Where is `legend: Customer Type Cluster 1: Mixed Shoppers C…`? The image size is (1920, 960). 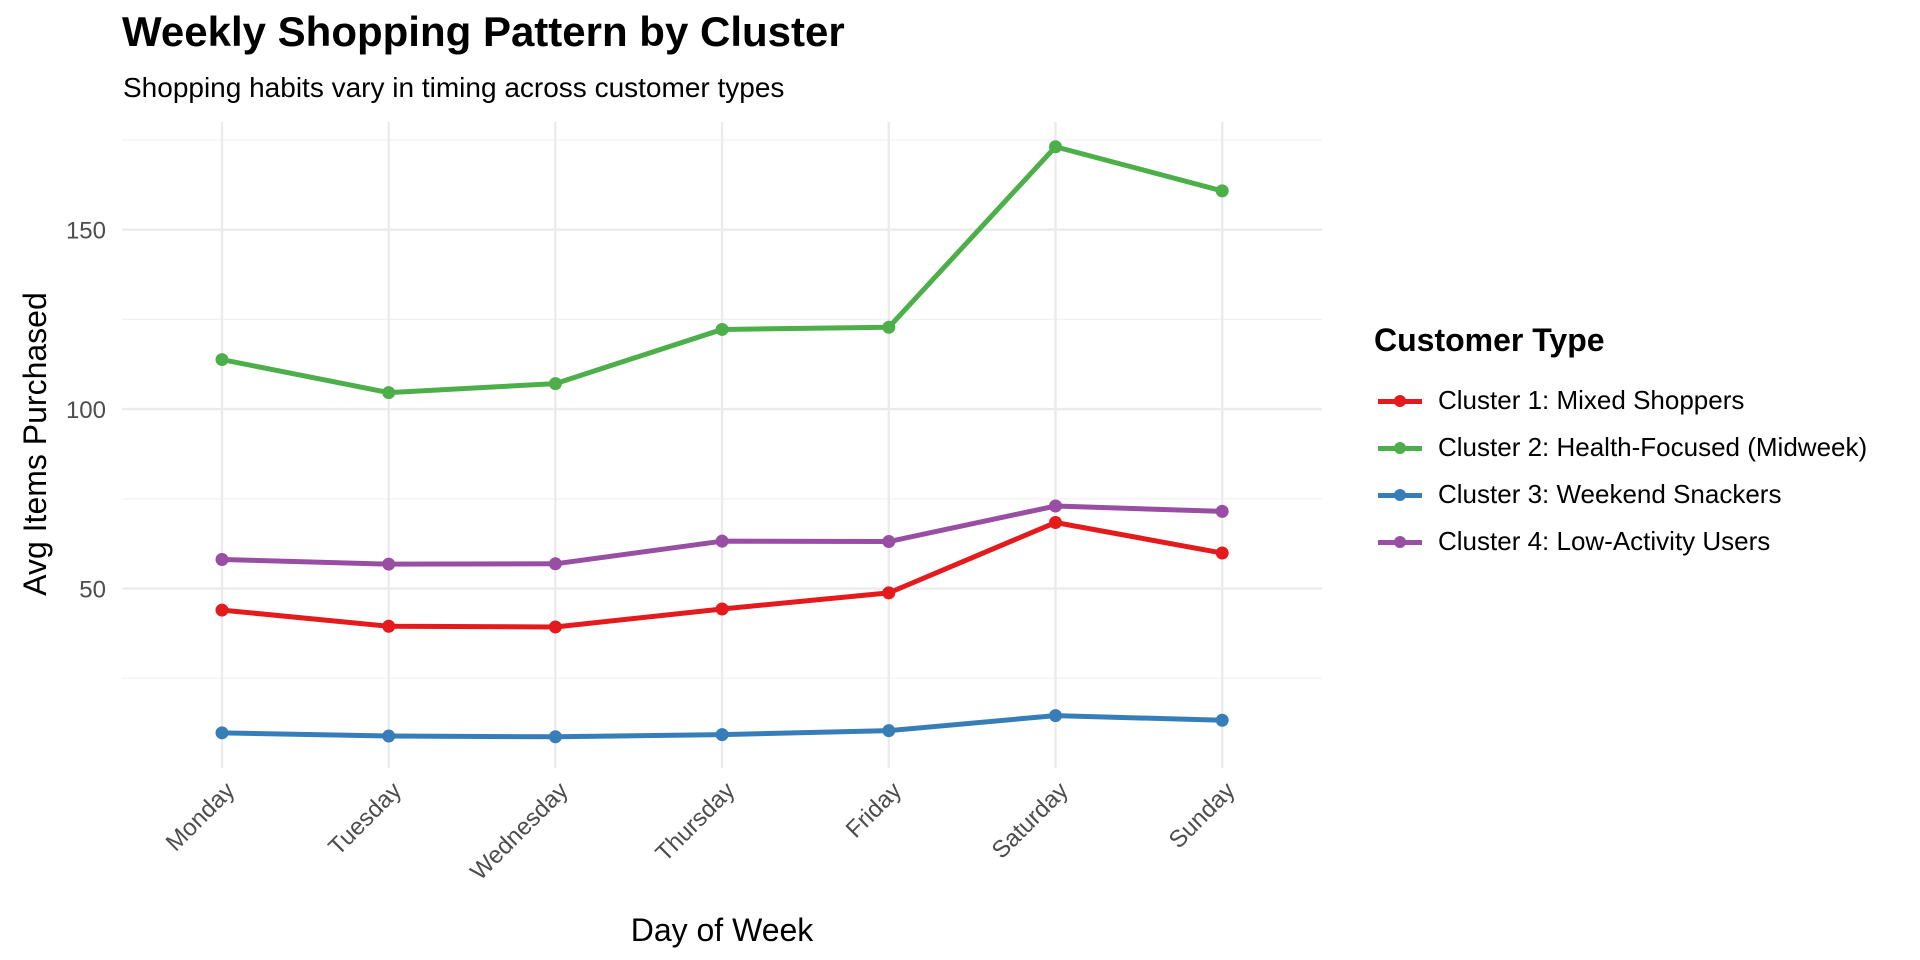 legend: Customer Type Cluster 1: Mixed Shoppers C… is located at coordinates (1620, 443).